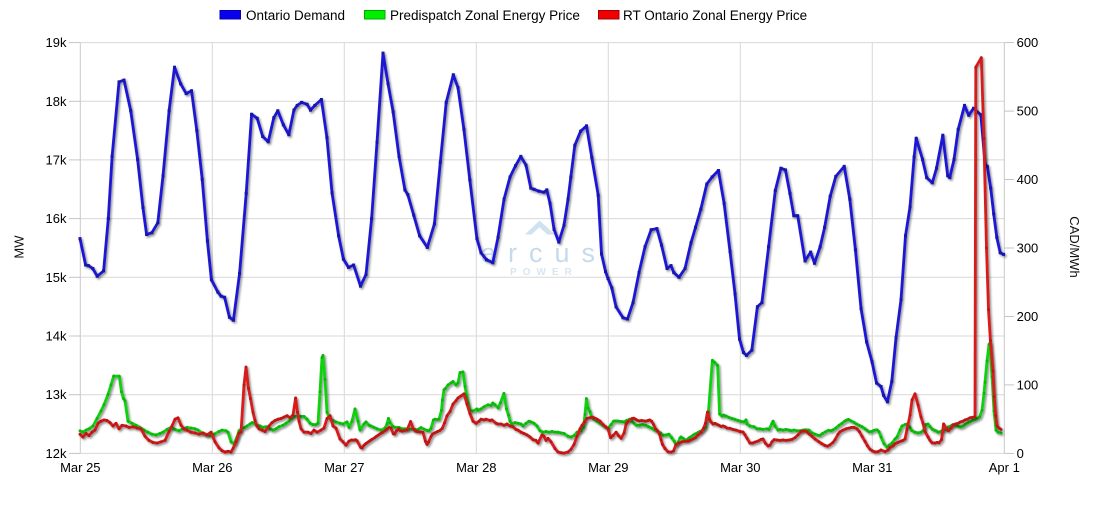 The height and width of the screenshot is (505, 1100). What do you see at coordinates (344, 467) in the screenshot?
I see `svg-text: Mar 27` at bounding box center [344, 467].